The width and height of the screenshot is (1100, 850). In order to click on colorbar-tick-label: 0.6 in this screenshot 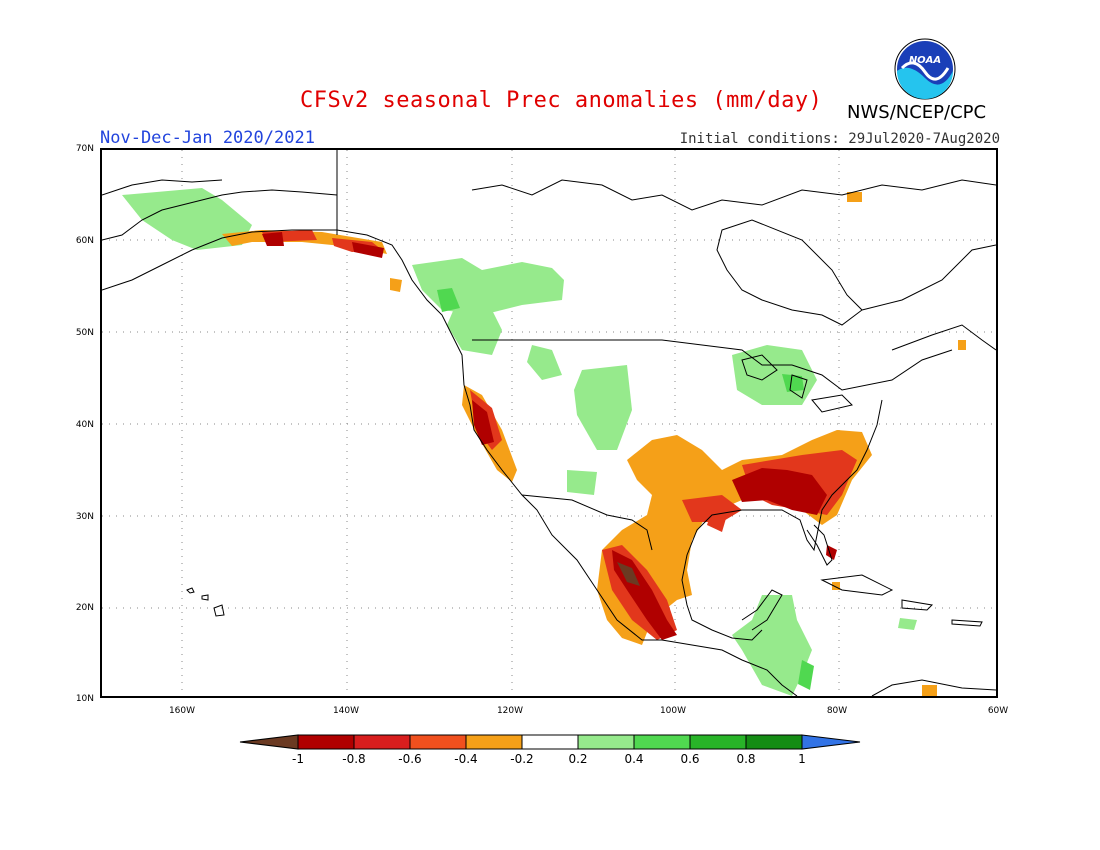, I will do `click(690, 759)`.